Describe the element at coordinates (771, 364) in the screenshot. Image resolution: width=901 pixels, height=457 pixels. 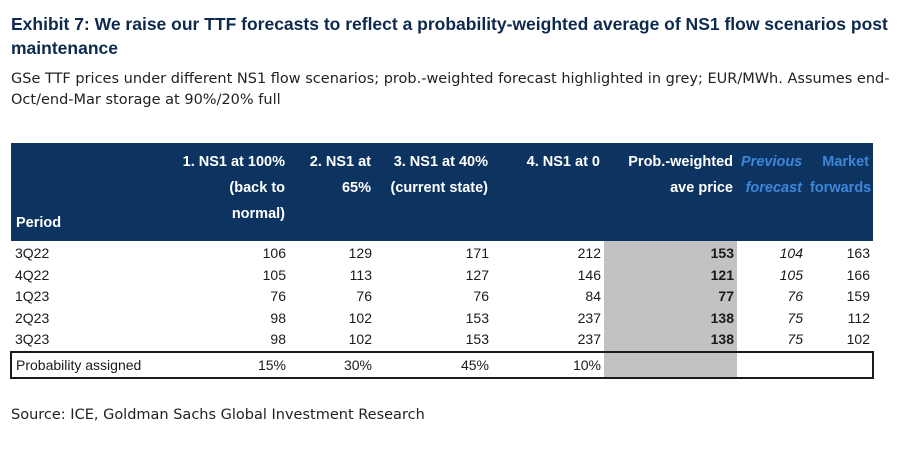
I see `cell-prob-previous-empty` at that location.